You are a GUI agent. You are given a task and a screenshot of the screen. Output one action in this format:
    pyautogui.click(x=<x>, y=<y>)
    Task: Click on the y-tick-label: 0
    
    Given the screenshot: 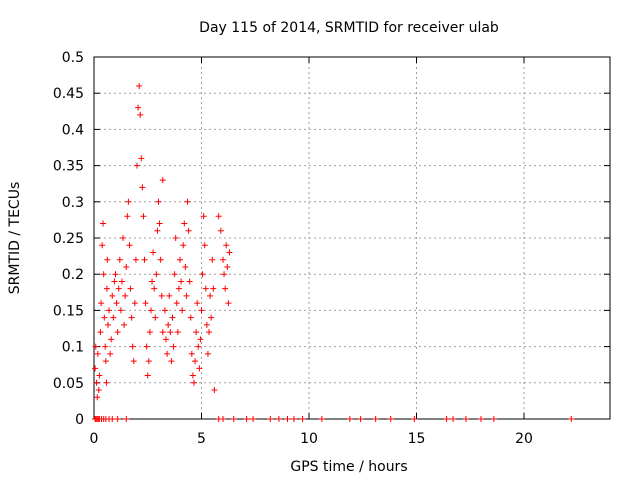 What is the action you would take?
    pyautogui.click(x=79, y=420)
    